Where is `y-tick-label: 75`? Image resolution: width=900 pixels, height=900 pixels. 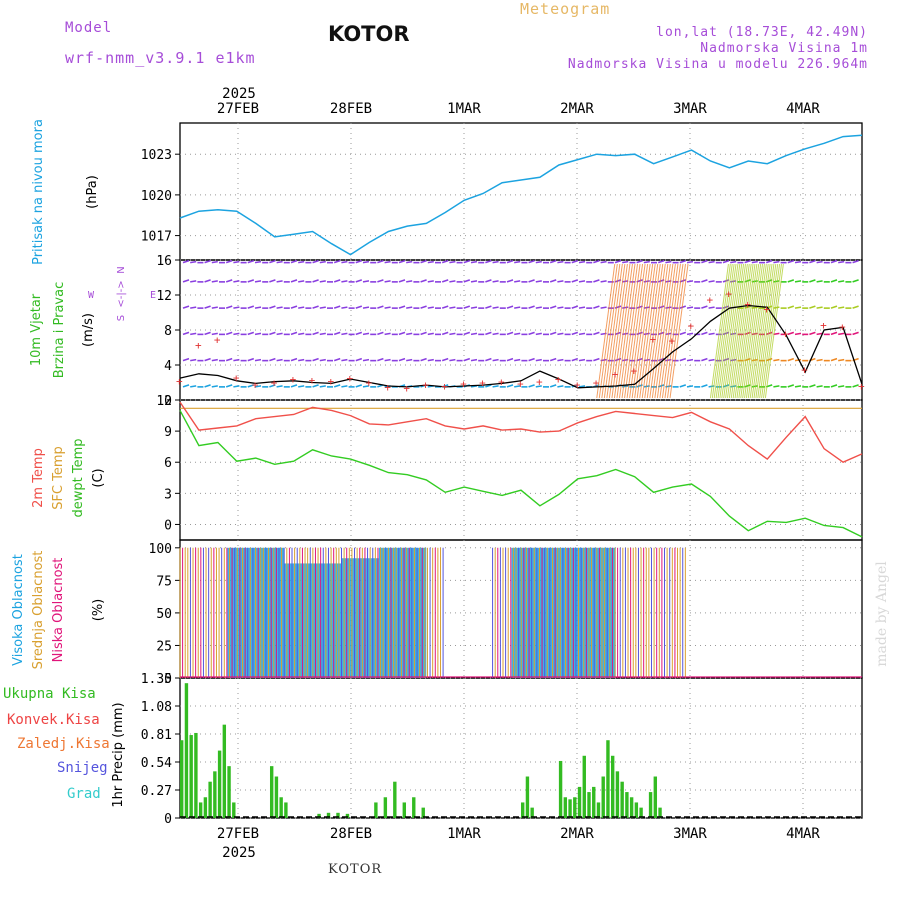 y-tick-label: 75 is located at coordinates (164, 581).